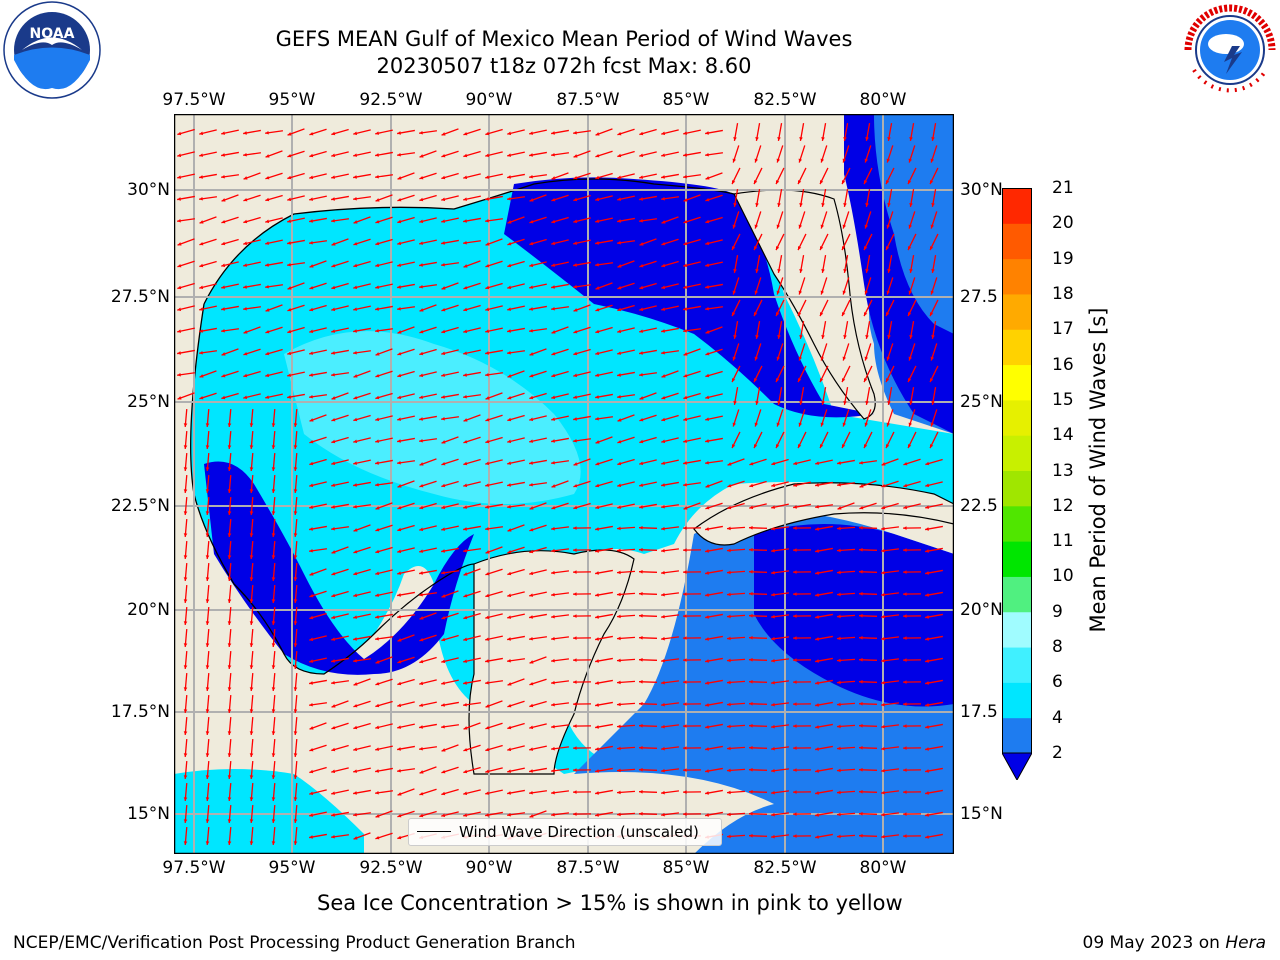 The width and height of the screenshot is (1280, 960). Describe the element at coordinates (804, 304) in the screenshot. I see `florida-peninsula` at that location.